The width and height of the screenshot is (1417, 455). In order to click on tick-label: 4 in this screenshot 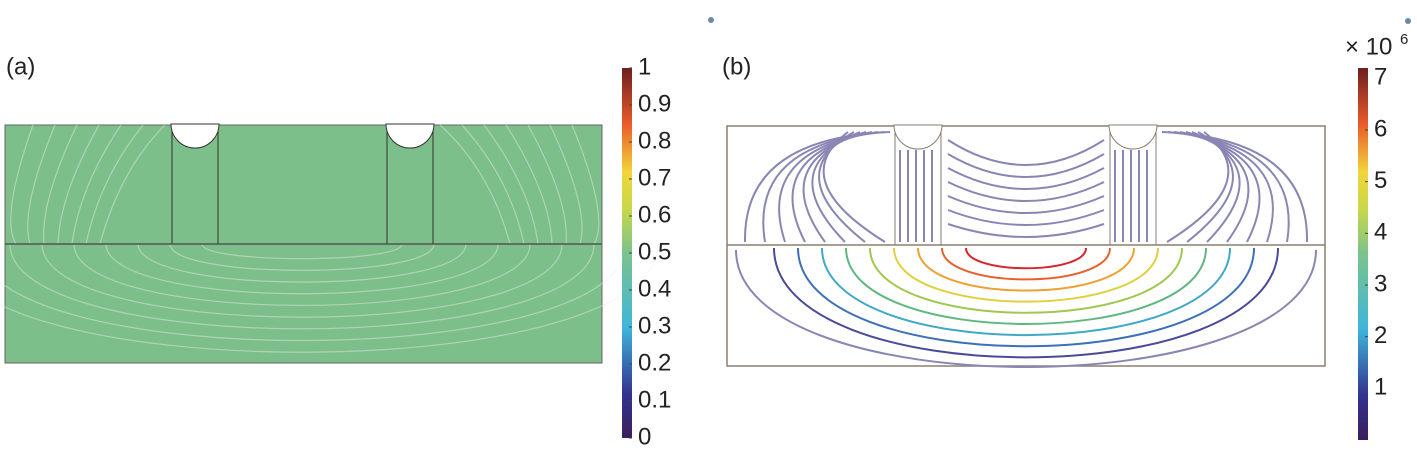, I will do `click(1380, 232)`.